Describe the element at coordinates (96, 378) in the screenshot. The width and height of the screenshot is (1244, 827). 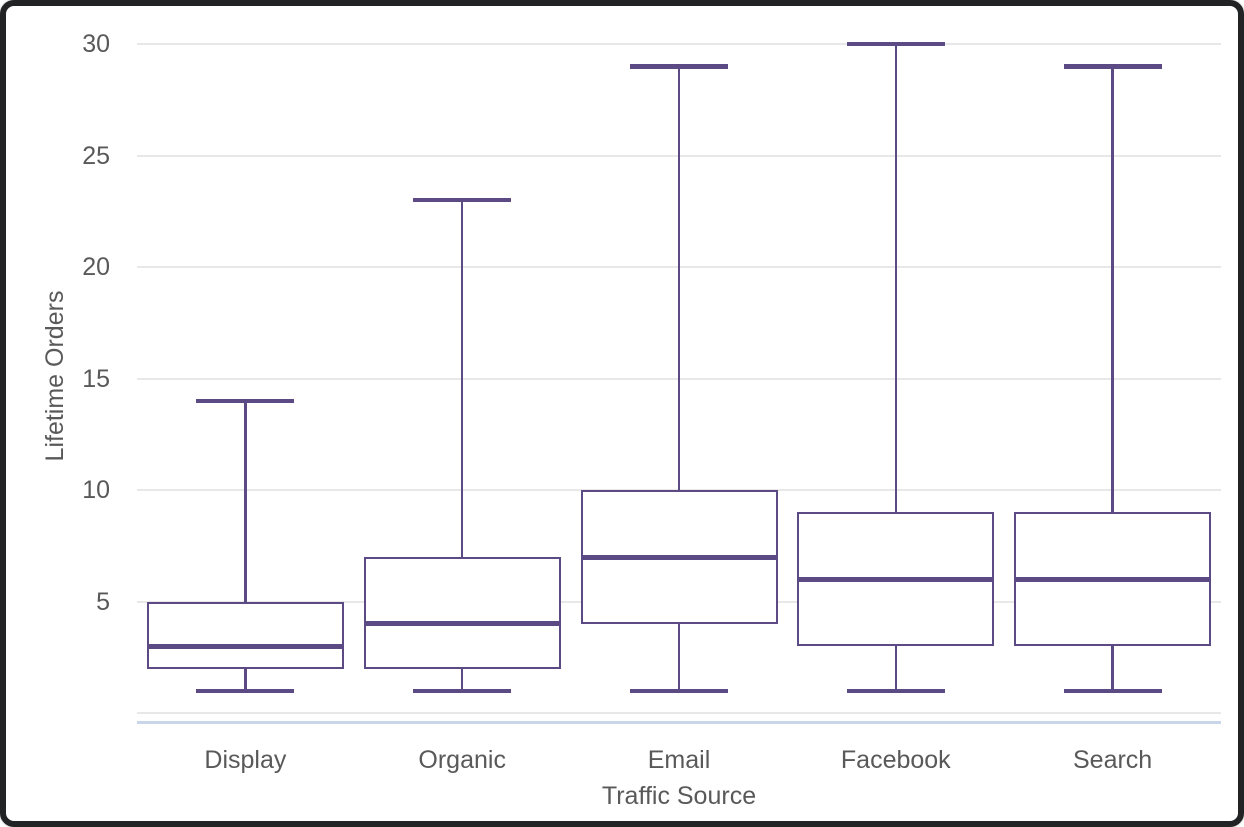
I see `y-tick-label-15: 15` at that location.